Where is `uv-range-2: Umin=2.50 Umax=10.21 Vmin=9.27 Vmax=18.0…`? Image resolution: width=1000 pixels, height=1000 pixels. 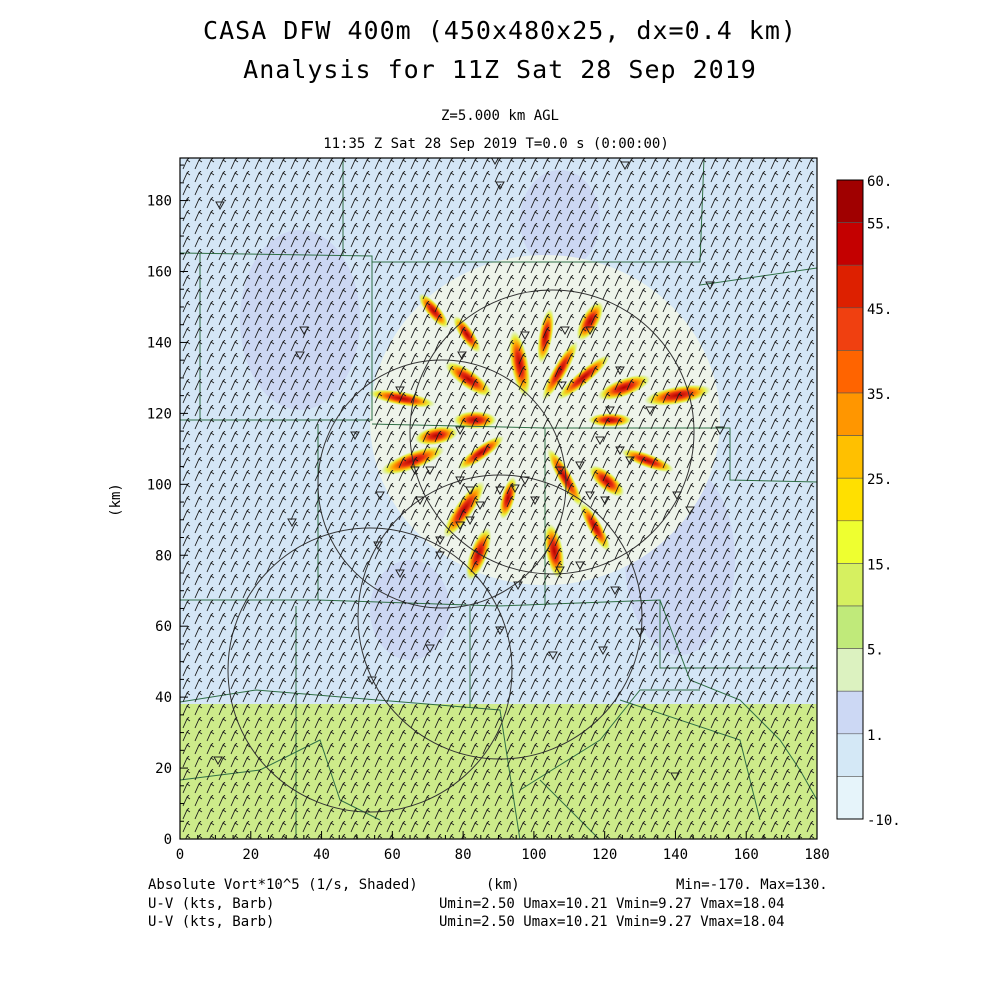
uv-range-2: Umin=2.50 Umax=10.21 Vmin=9.27 Vmax=18.0… is located at coordinates (612, 922).